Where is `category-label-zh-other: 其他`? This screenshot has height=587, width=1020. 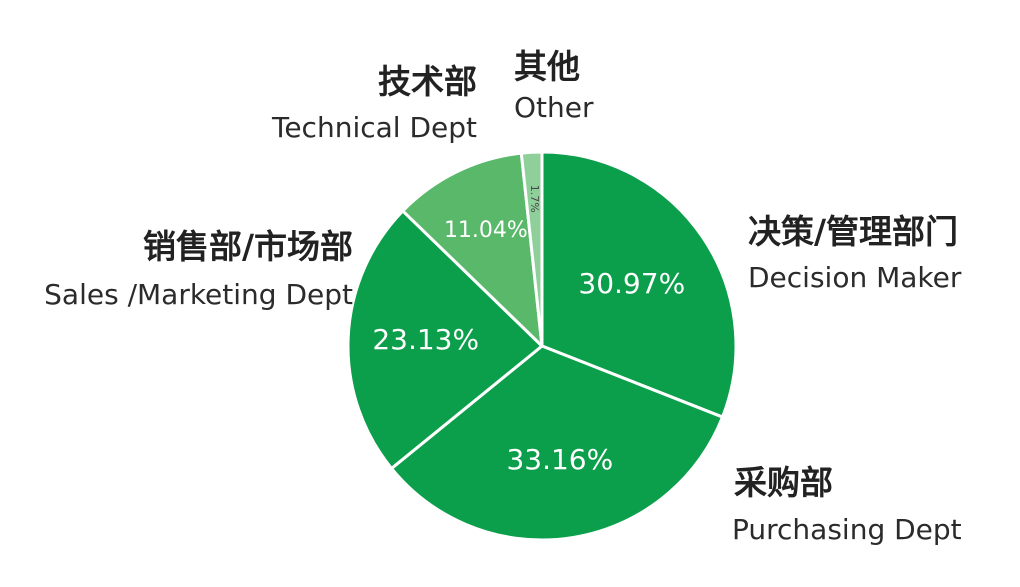 category-label-zh-other: 其他 is located at coordinates (547, 66).